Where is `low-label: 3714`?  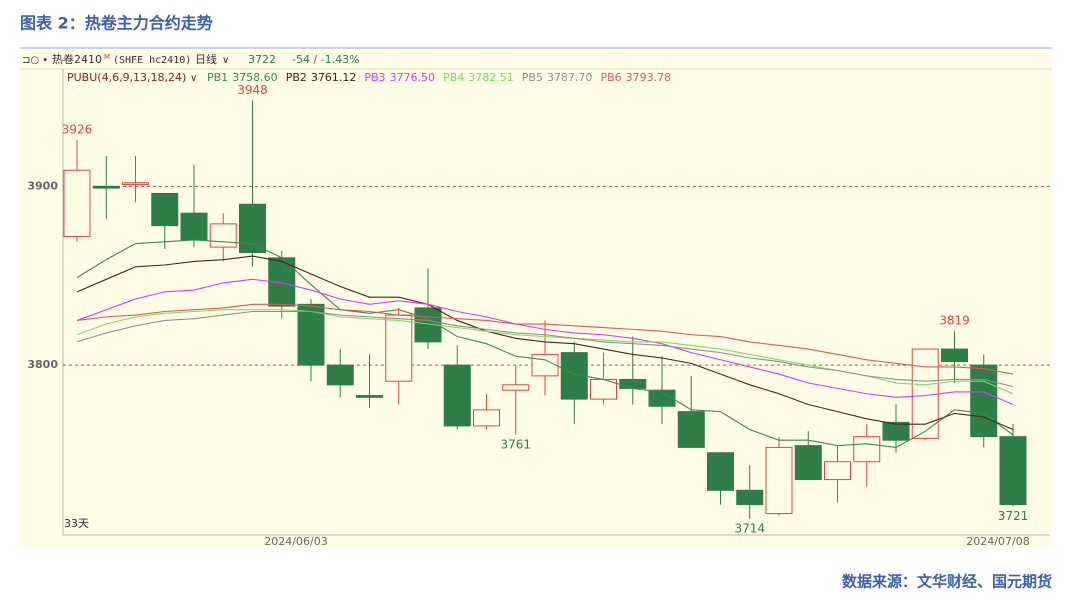 low-label: 3714 is located at coordinates (749, 528).